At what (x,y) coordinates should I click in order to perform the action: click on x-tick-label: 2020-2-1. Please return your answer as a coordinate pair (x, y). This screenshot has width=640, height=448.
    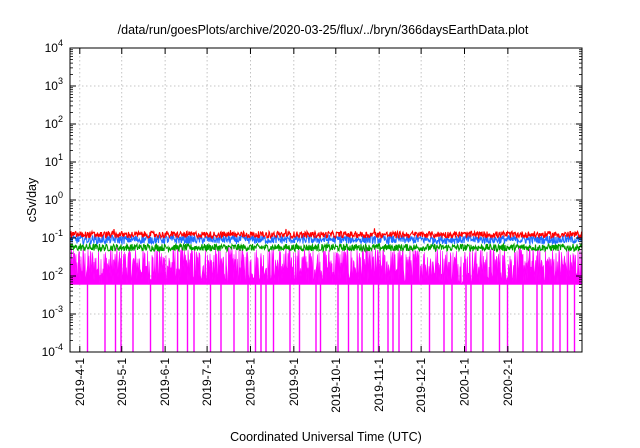
    Looking at the image, I should click on (508, 382).